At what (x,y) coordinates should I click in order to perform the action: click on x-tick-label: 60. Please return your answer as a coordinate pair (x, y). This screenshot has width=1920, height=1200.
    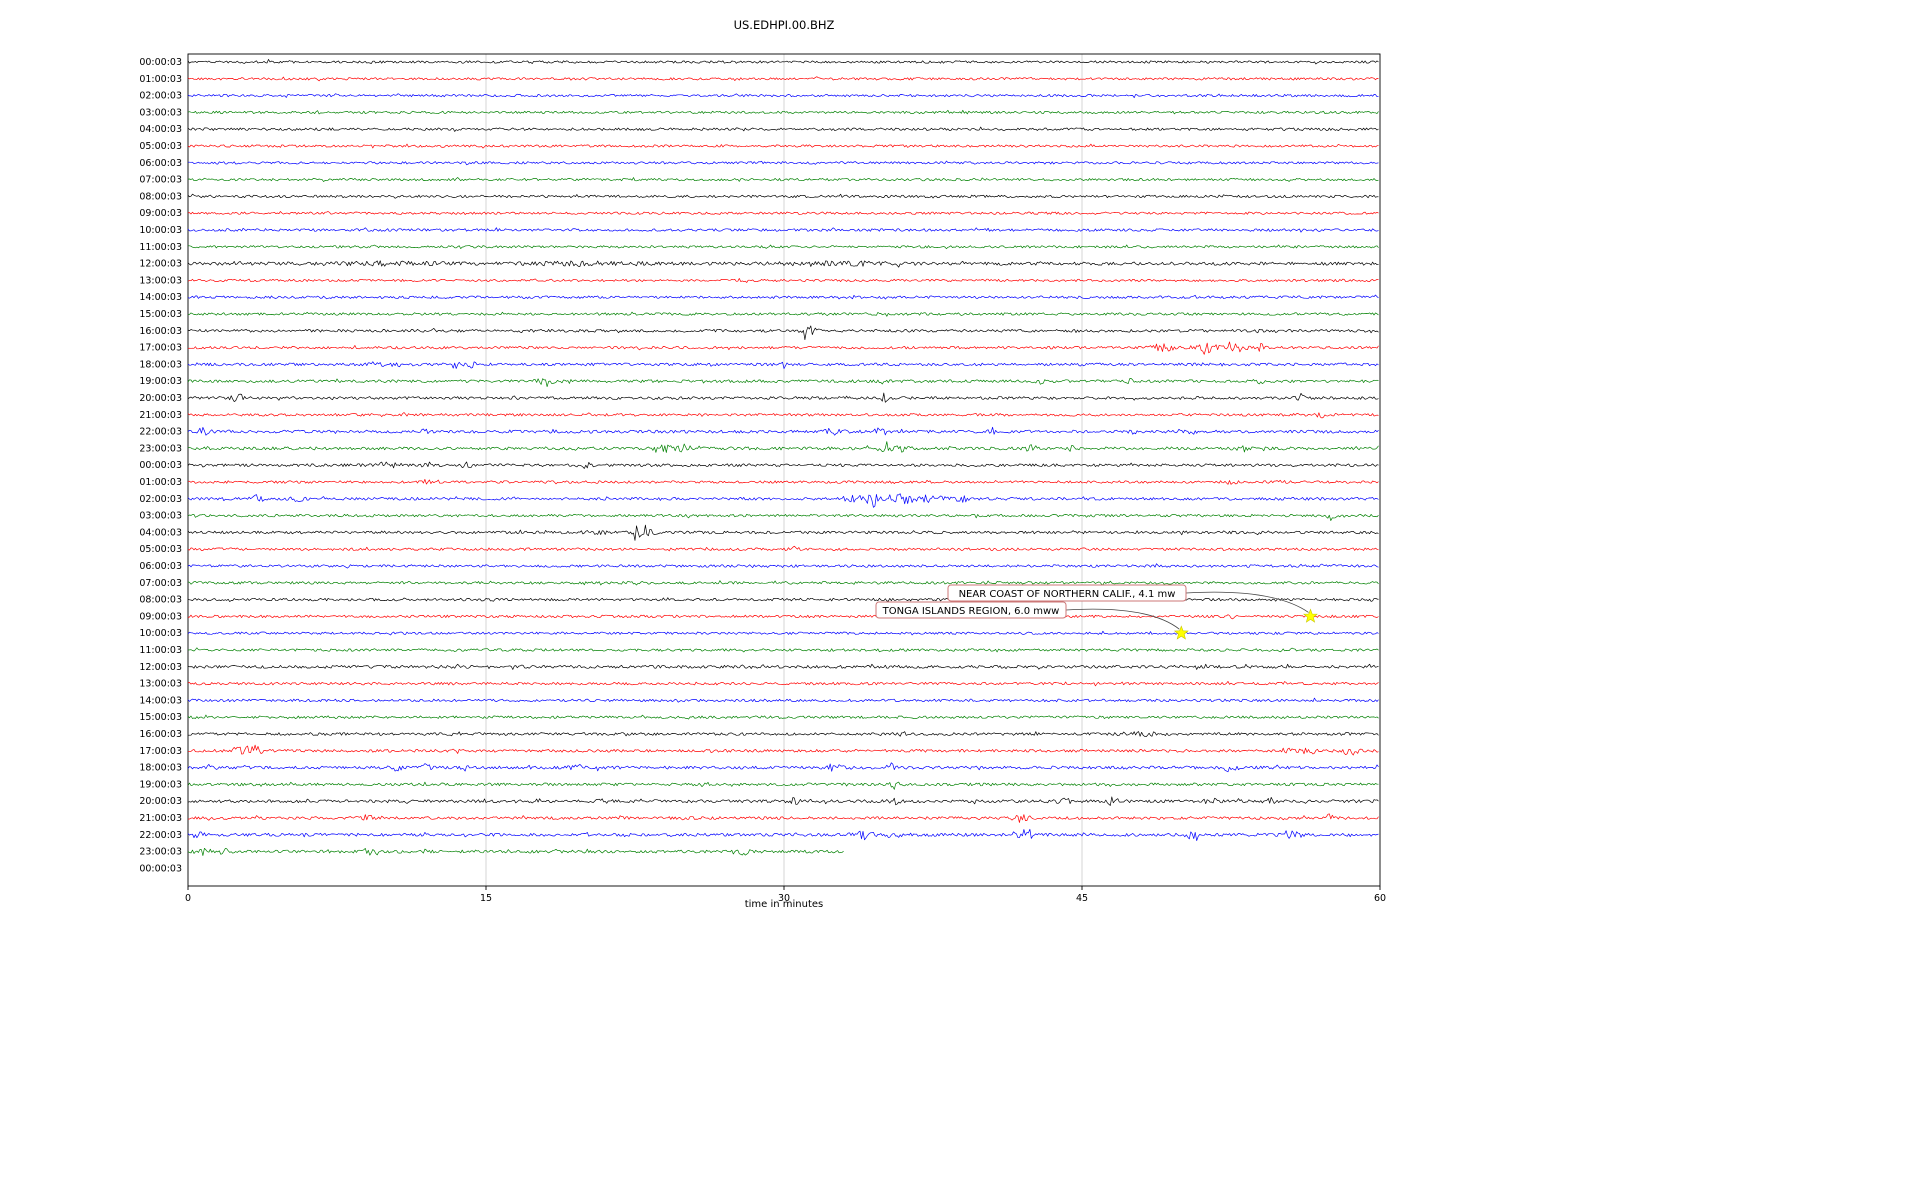
    Looking at the image, I should click on (1380, 898).